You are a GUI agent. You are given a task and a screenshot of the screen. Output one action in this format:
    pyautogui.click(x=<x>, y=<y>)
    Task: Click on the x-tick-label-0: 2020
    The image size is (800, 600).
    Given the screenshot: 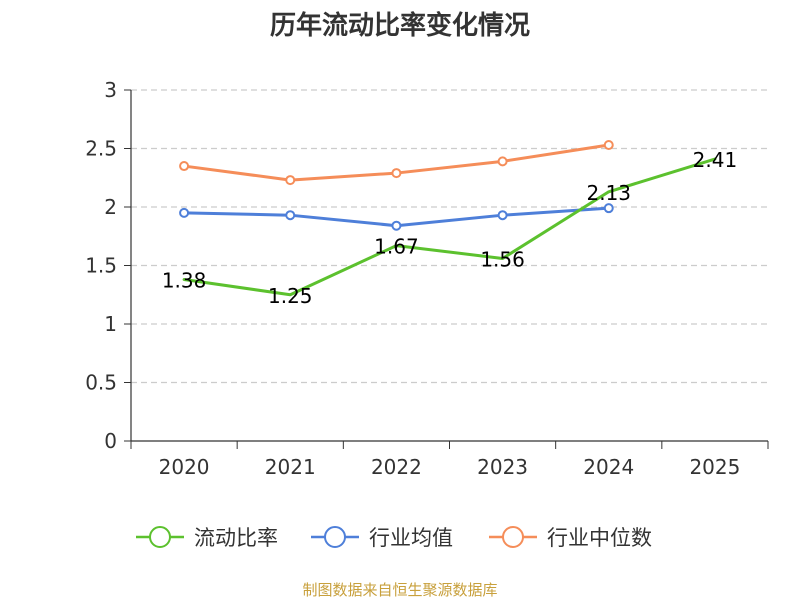 What is the action you would take?
    pyautogui.click(x=184, y=467)
    